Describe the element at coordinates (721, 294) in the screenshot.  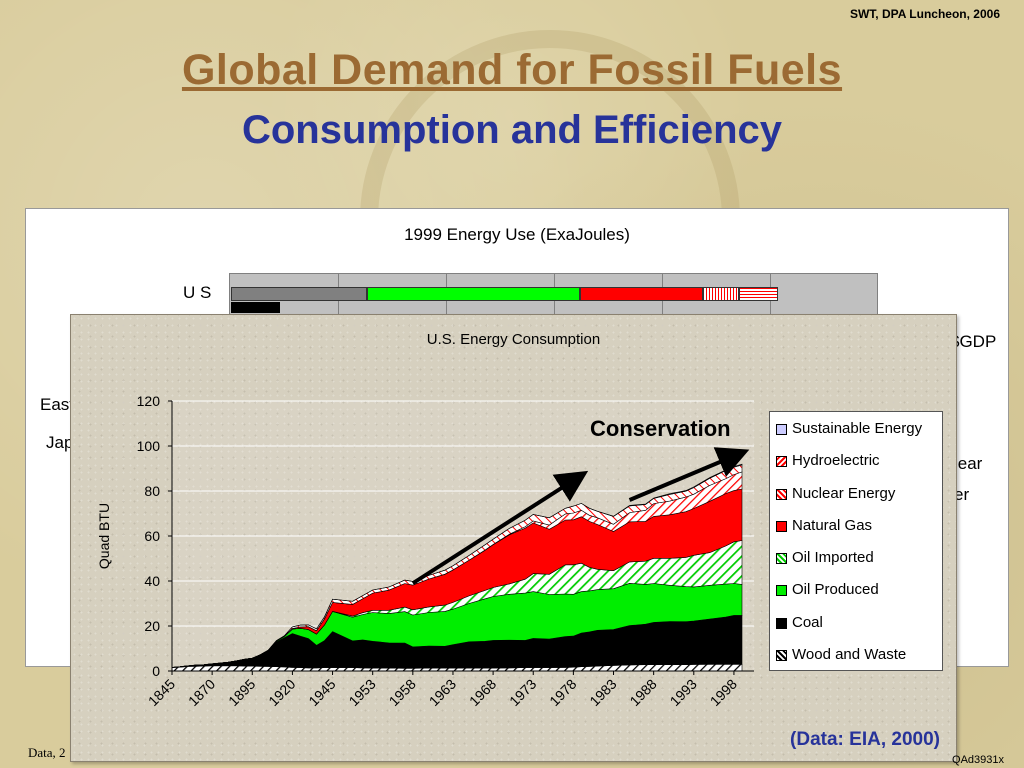
I see `us-bar-segment-nuclear` at that location.